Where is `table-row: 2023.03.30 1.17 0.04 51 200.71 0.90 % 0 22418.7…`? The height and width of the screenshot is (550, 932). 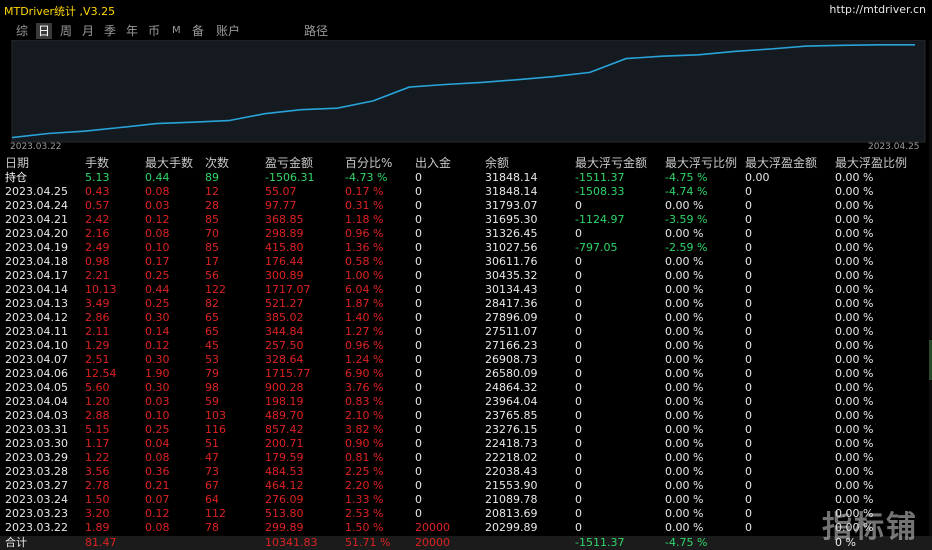 table-row: 2023.03.30 1.17 0.04 51 200.71 0.90 % 0 22418.7… is located at coordinates (466, 444).